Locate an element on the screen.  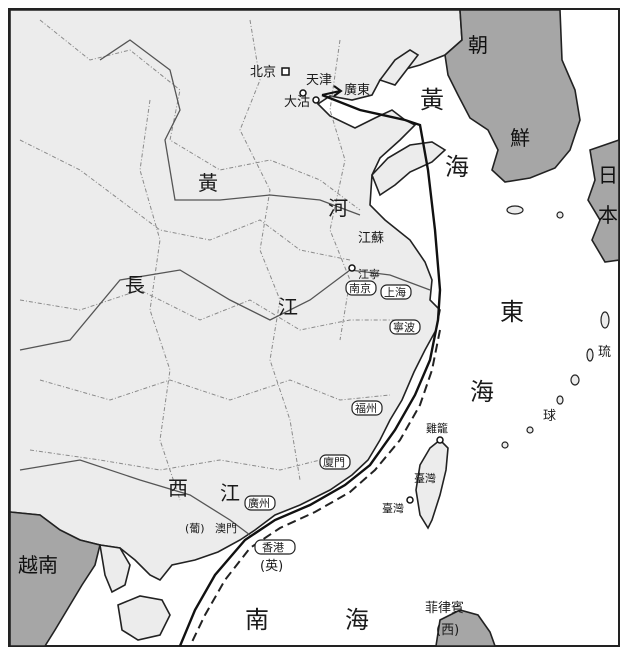
port-label-shanghai: 上海 is located at coordinates (395, 292).